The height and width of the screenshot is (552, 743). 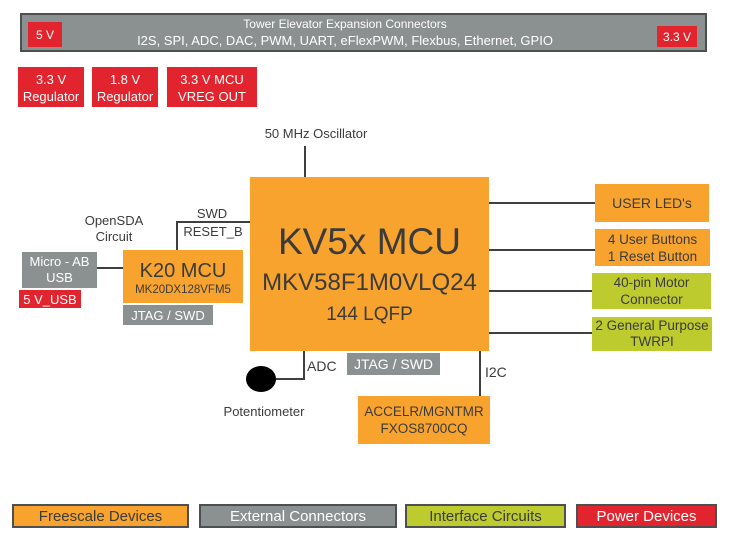 What do you see at coordinates (110, 268) in the screenshot?
I see `usb-to-k20-line` at bounding box center [110, 268].